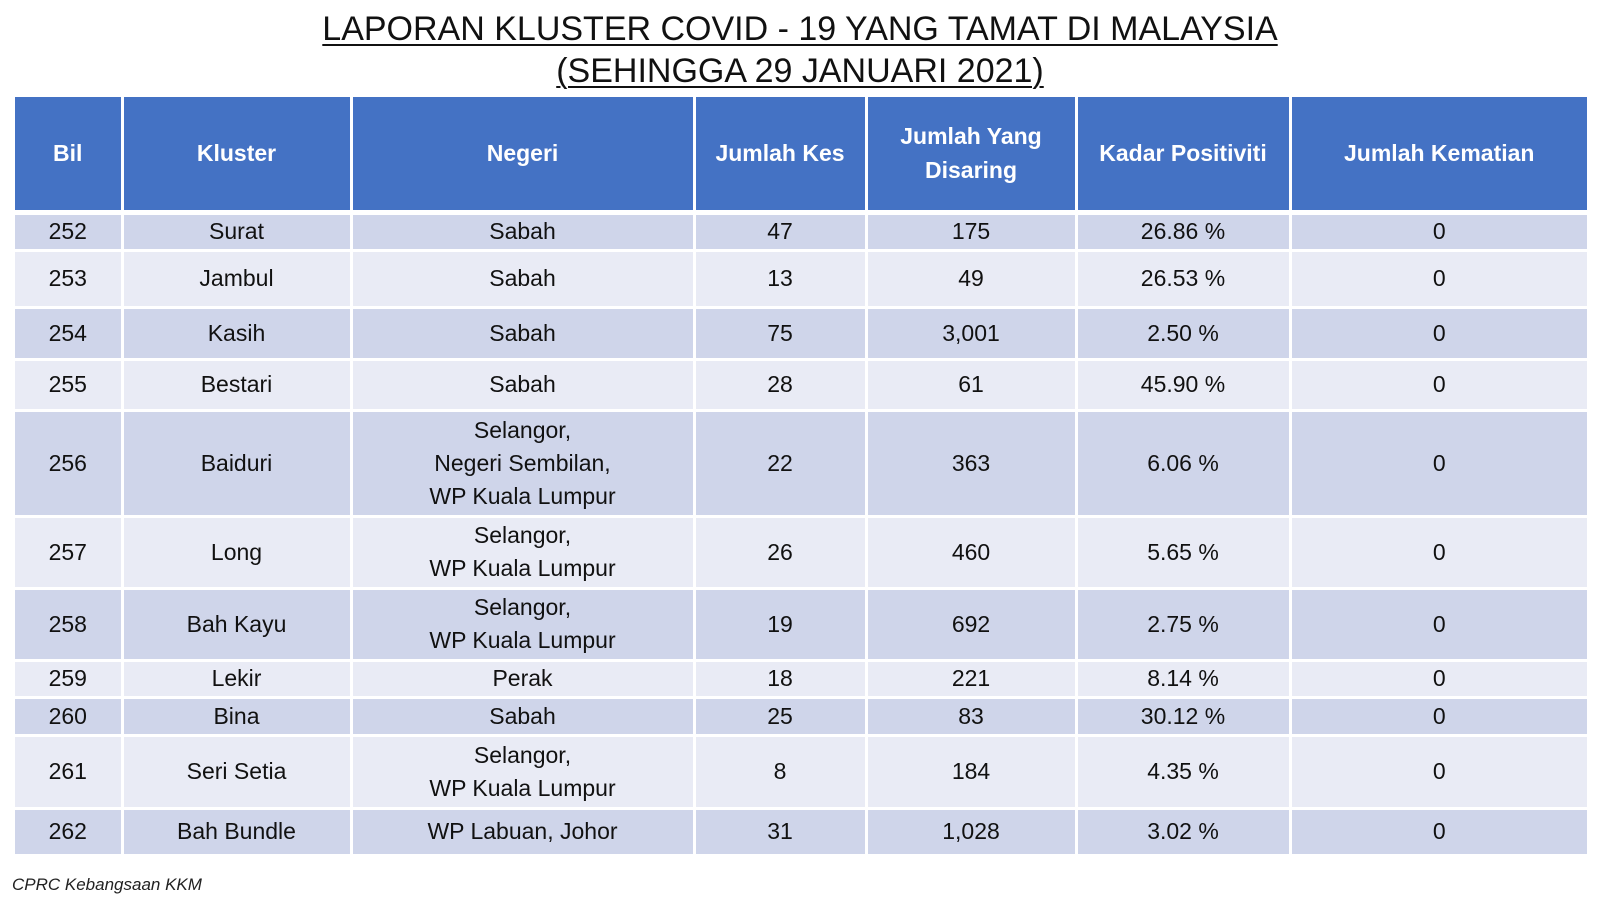  Describe the element at coordinates (1183, 385) in the screenshot. I see `cell-kadar-positiviti: 45.90 %` at that location.